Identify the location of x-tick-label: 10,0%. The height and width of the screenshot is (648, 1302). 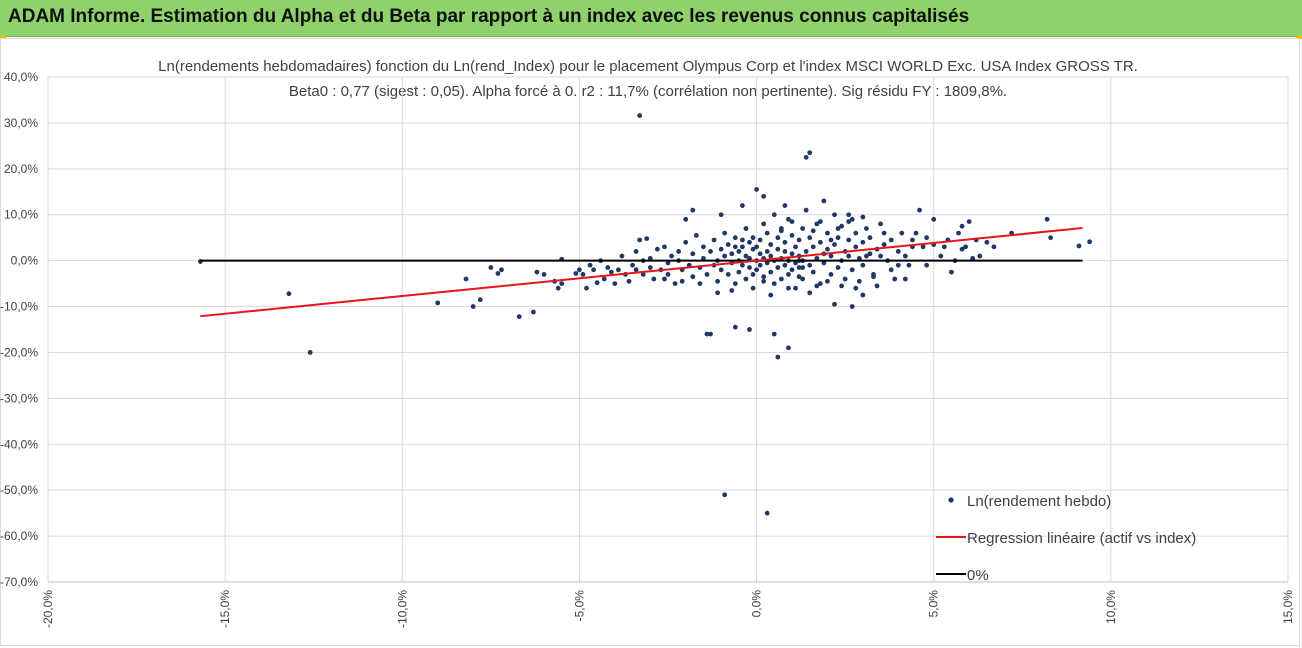
(1111, 607).